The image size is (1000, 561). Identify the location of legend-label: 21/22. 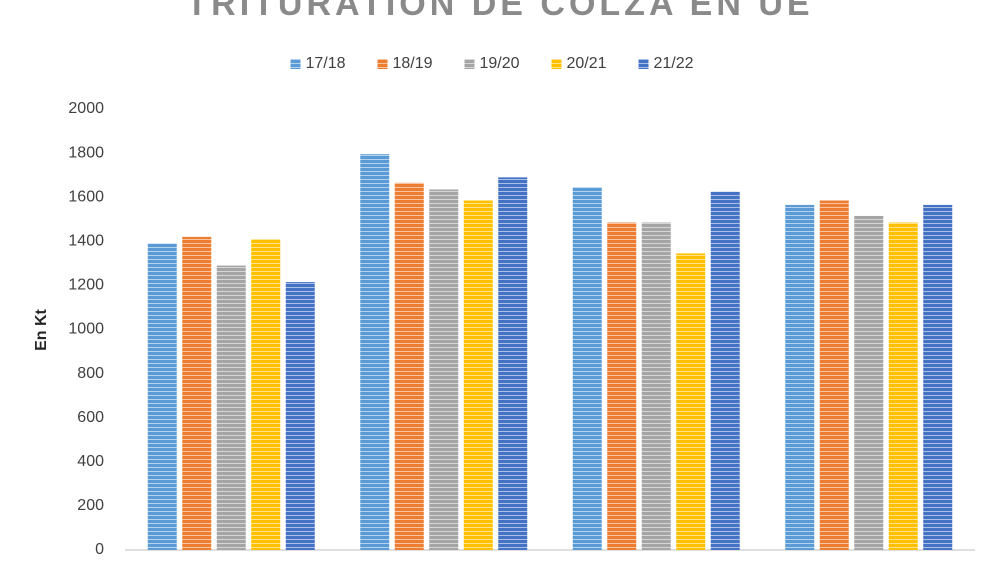
(674, 63).